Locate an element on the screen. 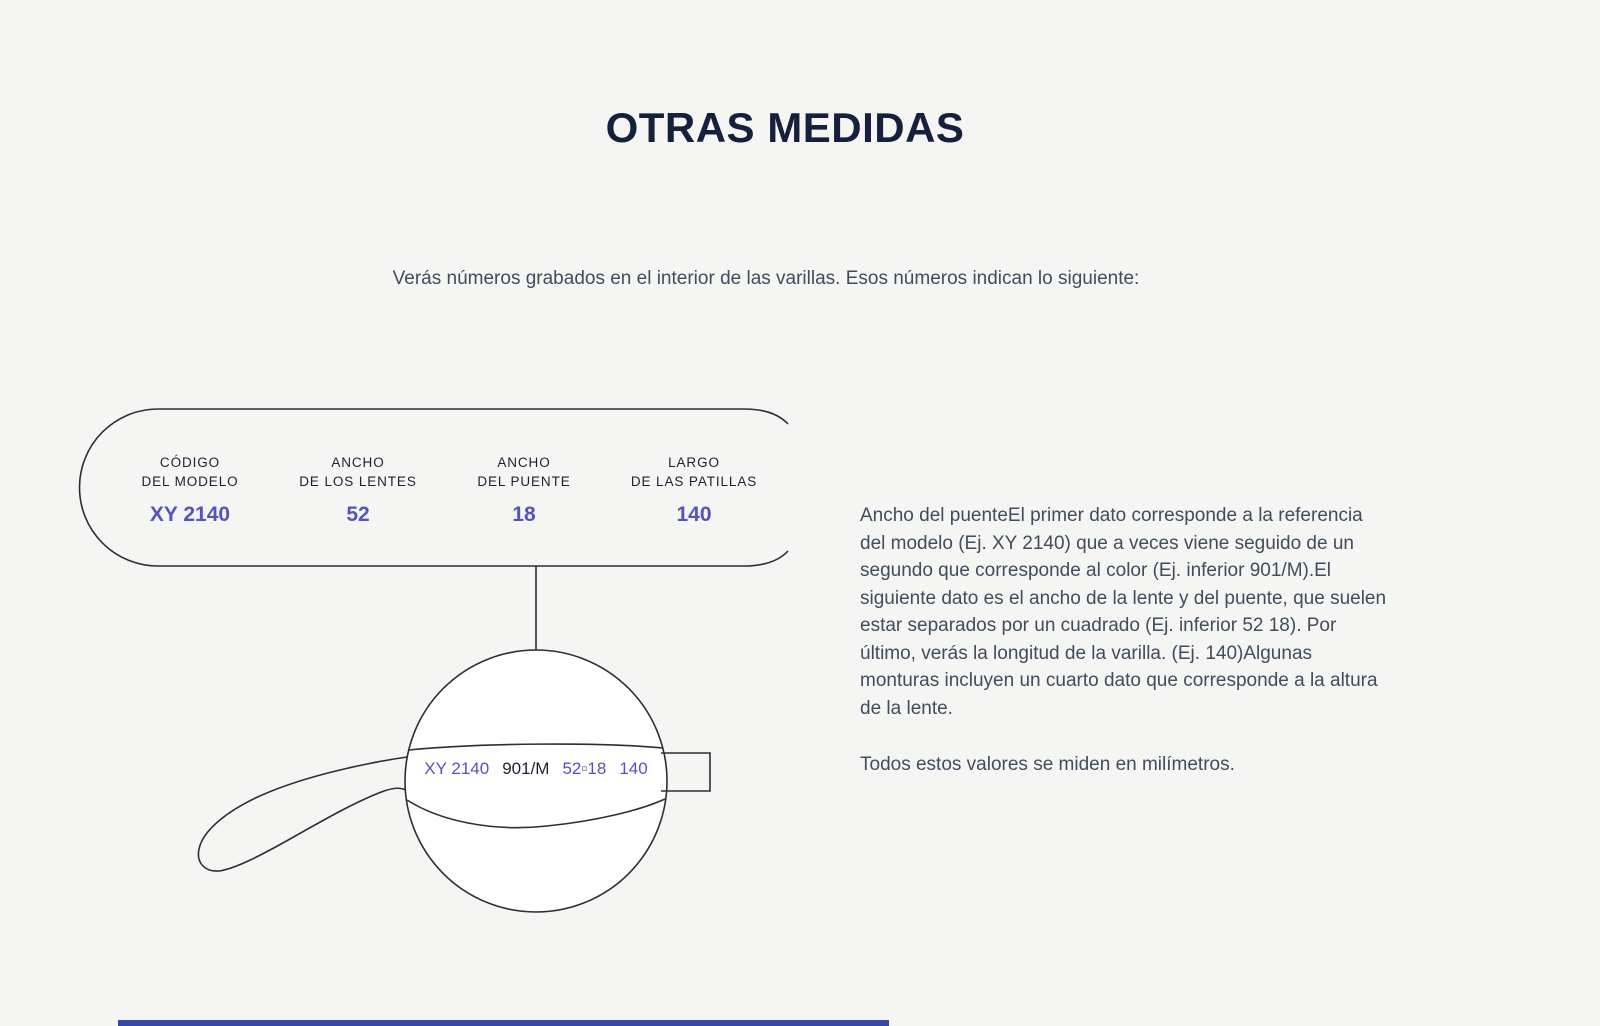  bridge-width-label-line1: ANCHO is located at coordinates (524, 462).